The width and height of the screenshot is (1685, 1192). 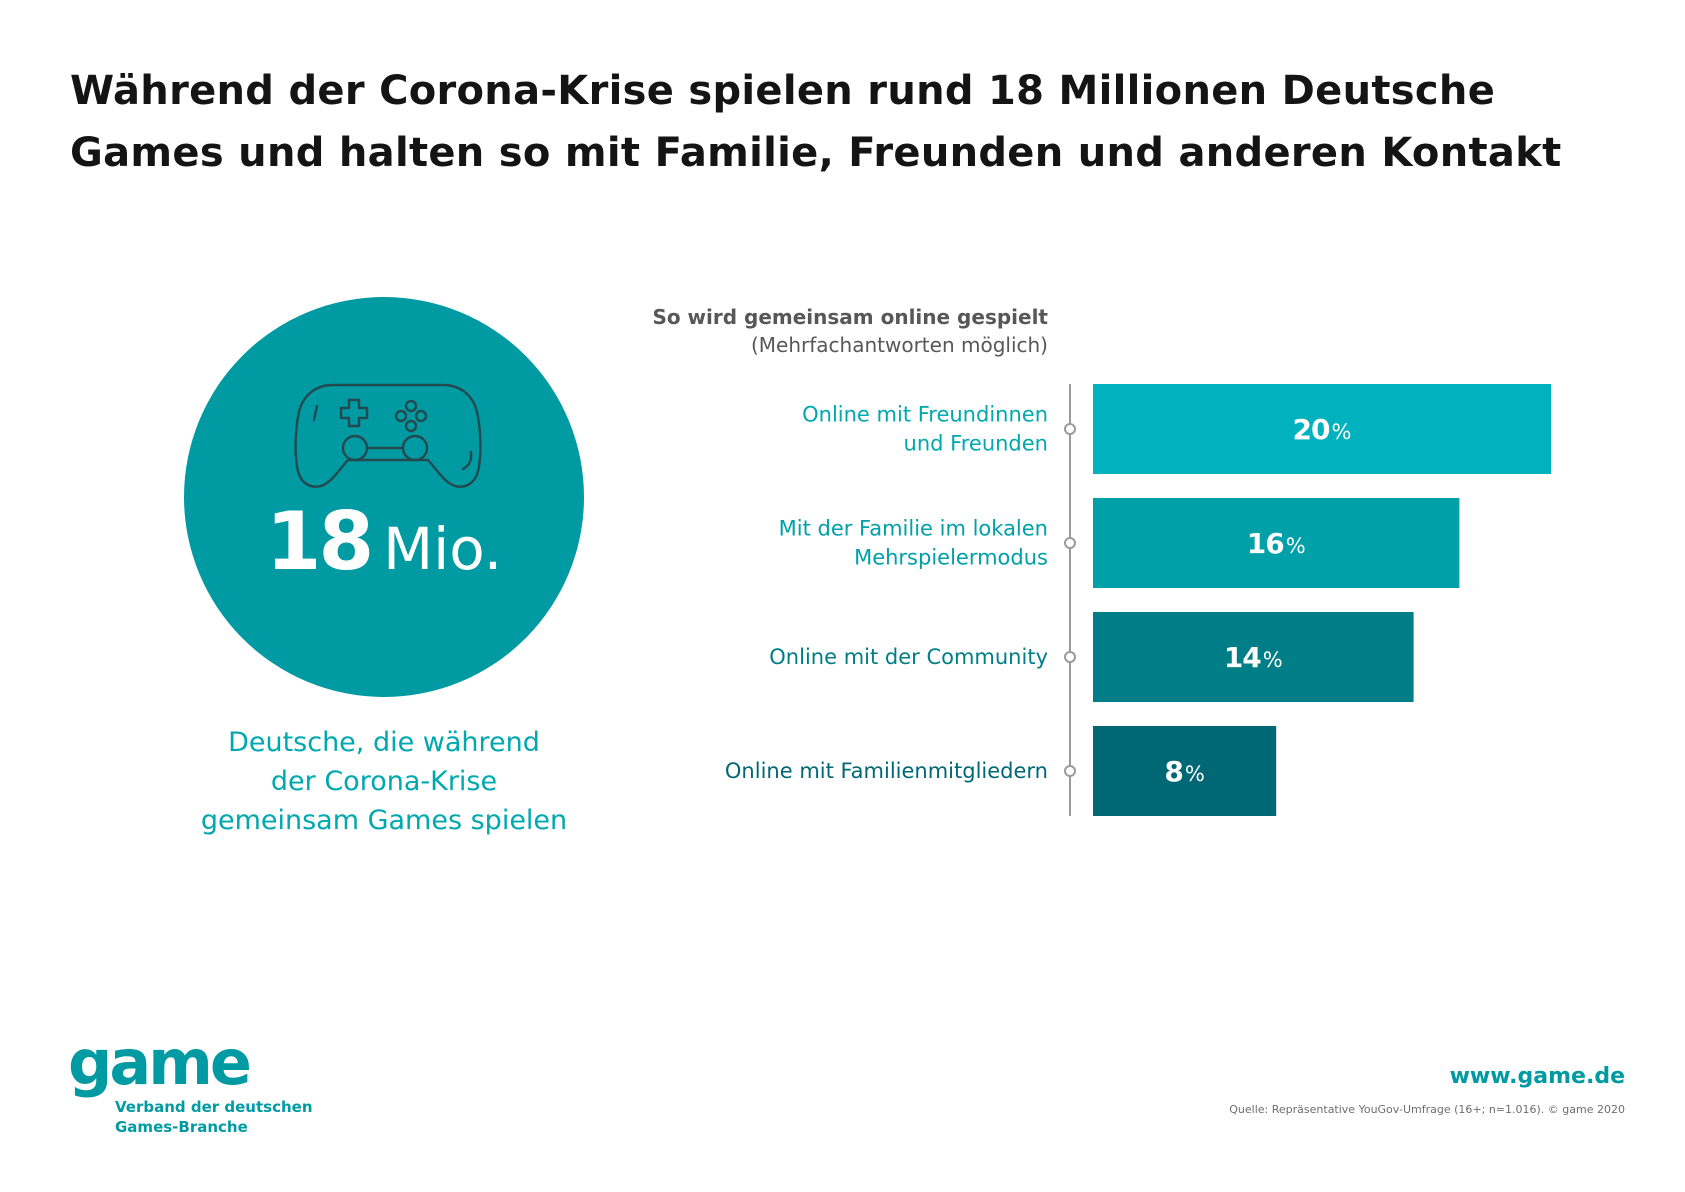 I want to click on highlight-caption-line-2: der Corona-Krise, so click(x=384, y=781).